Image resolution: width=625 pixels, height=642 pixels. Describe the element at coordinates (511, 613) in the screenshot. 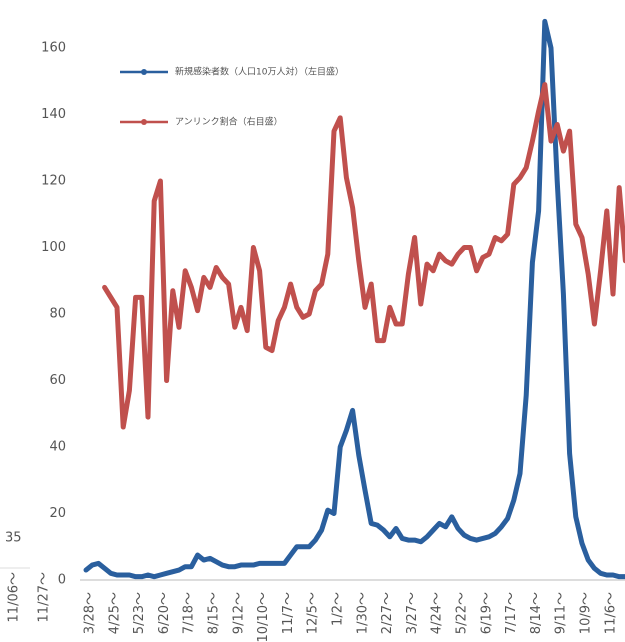

I see `x-tick-label: 7/17～` at that location.